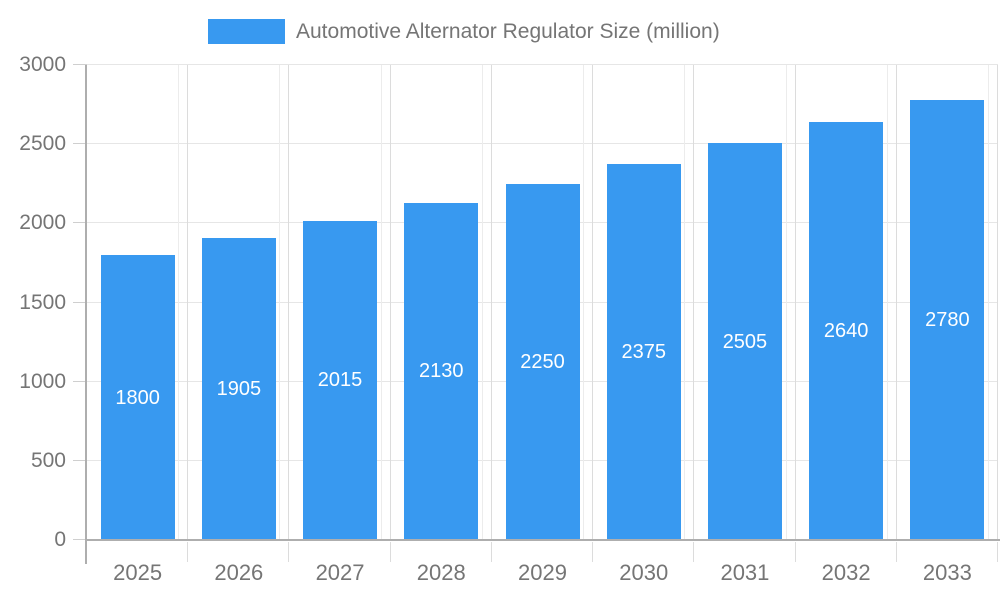  Describe the element at coordinates (48, 460) in the screenshot. I see `y-tick-label: 500` at that location.